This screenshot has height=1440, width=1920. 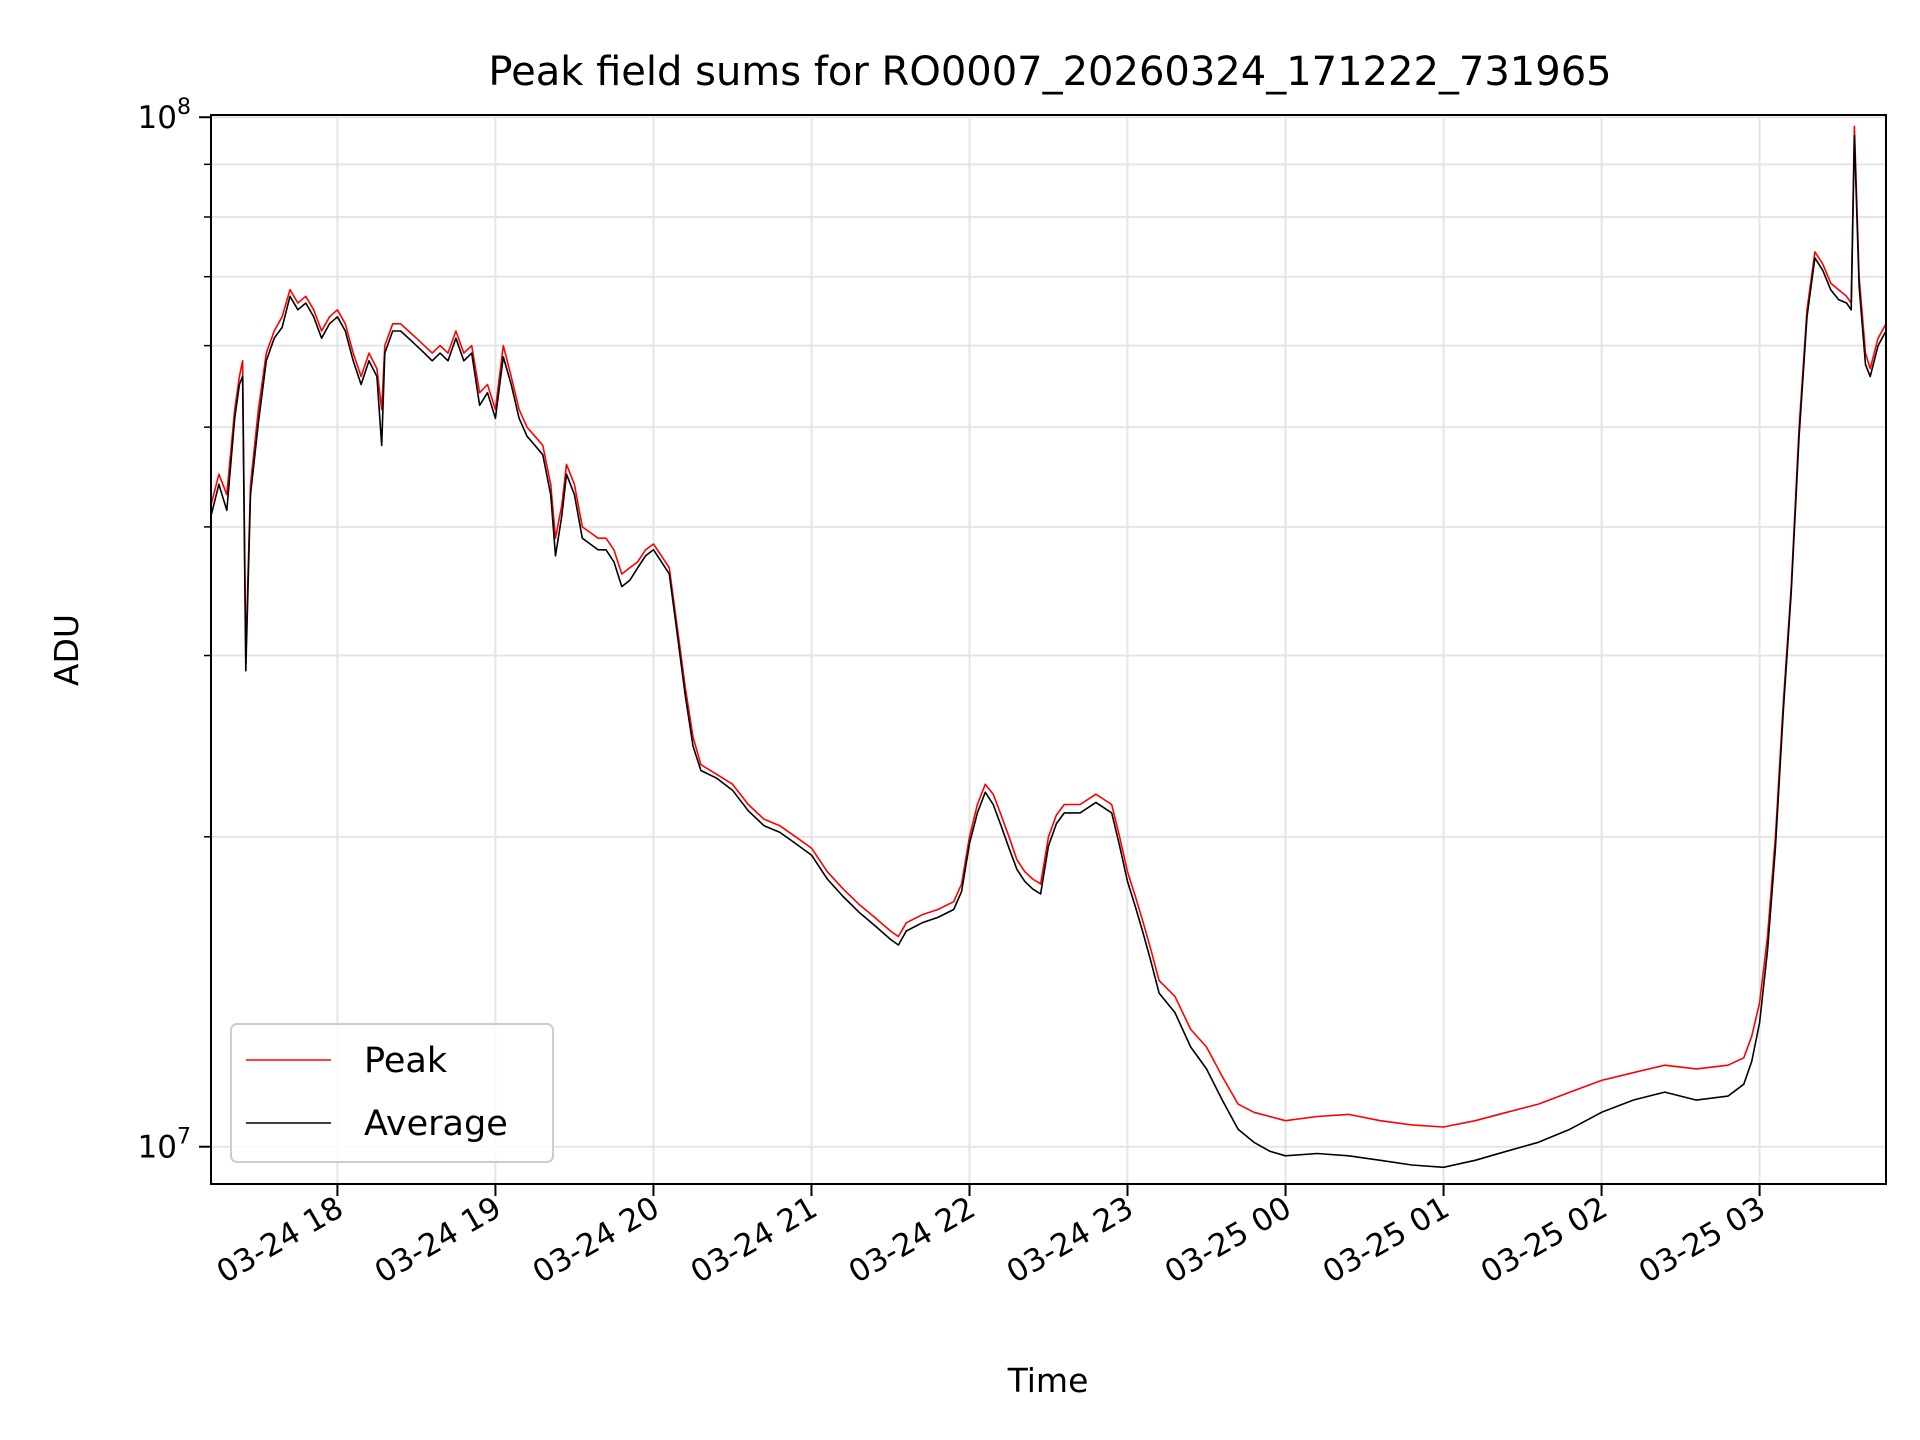 What do you see at coordinates (164, 115) in the screenshot?
I see `y-tick-label: 10⁸` at bounding box center [164, 115].